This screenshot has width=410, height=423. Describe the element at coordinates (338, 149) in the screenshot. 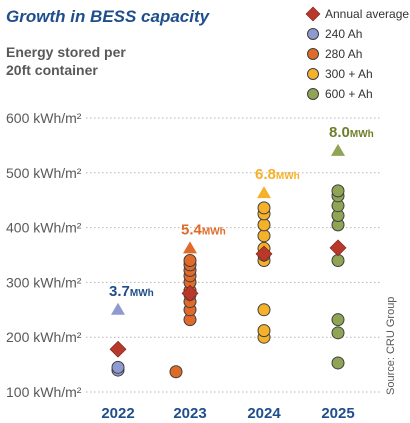

I see `capacity-marker-2025` at that location.